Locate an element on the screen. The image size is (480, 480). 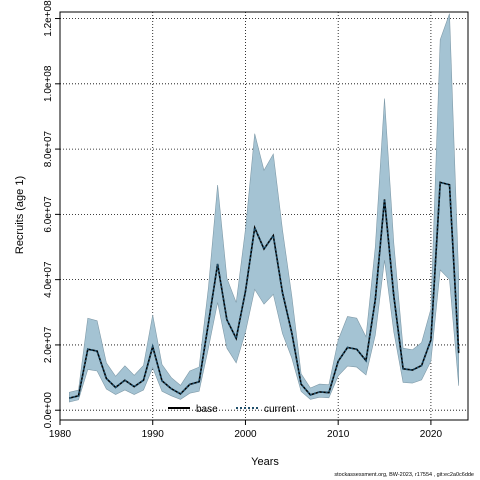
y-tick-label: 8.0e+07 is located at coordinates (48, 148).